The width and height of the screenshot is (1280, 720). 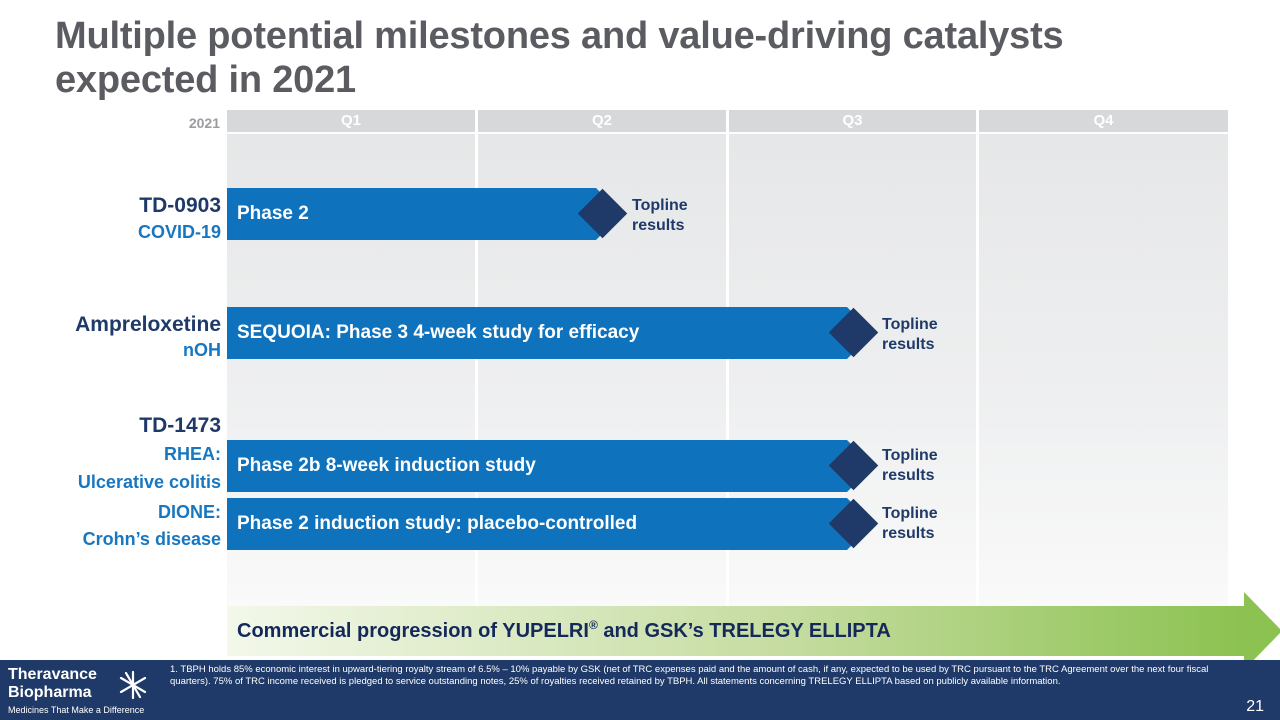 I want to click on indication-covid19: COVID-19, so click(x=179, y=232).